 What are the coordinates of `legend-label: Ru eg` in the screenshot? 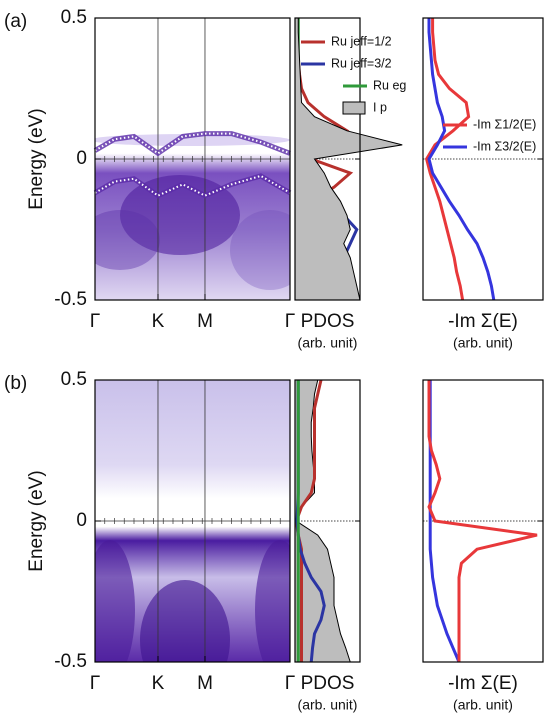 It's located at (389, 85).